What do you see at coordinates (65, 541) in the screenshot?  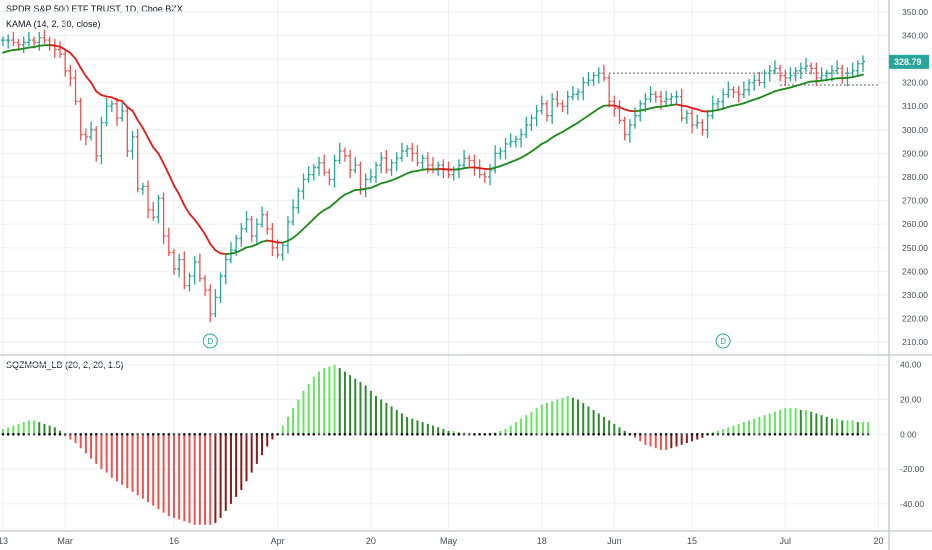 I see `time-tick-label: Mar` at bounding box center [65, 541].